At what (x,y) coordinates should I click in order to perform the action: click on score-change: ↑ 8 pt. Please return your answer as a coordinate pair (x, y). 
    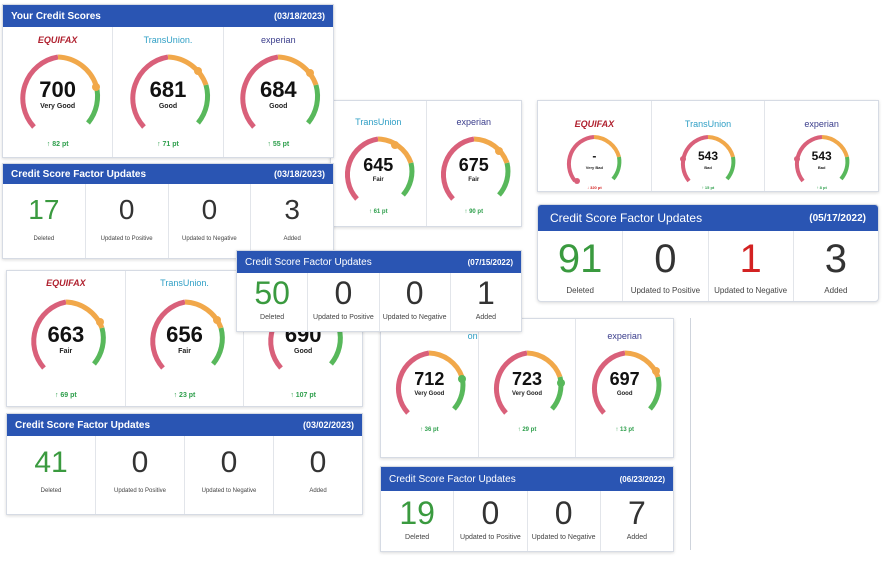
    Looking at the image, I should click on (821, 187).